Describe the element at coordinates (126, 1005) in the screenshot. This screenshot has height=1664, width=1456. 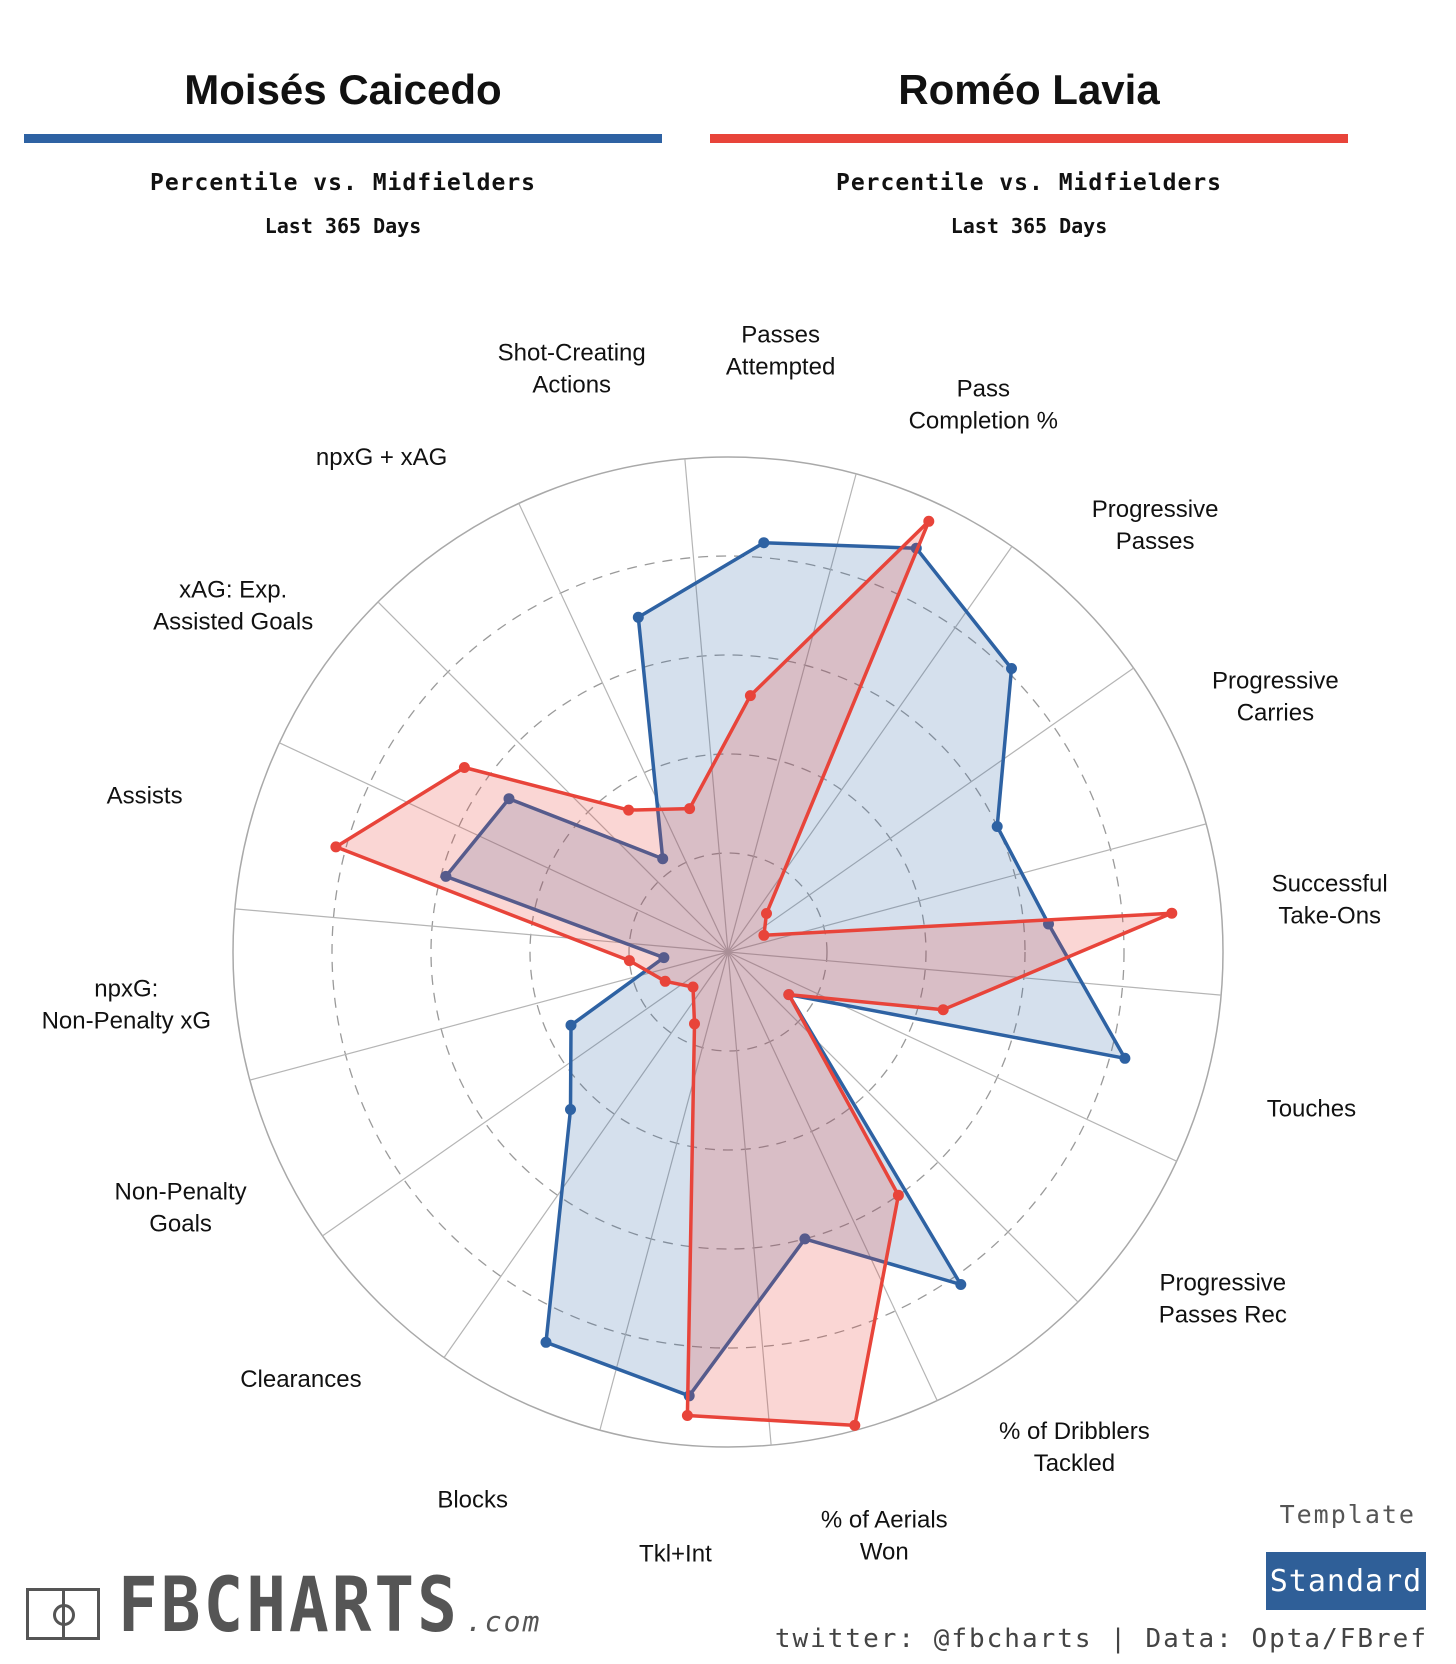
I see `axis-label: npxG: Non-Penalty xG` at that location.